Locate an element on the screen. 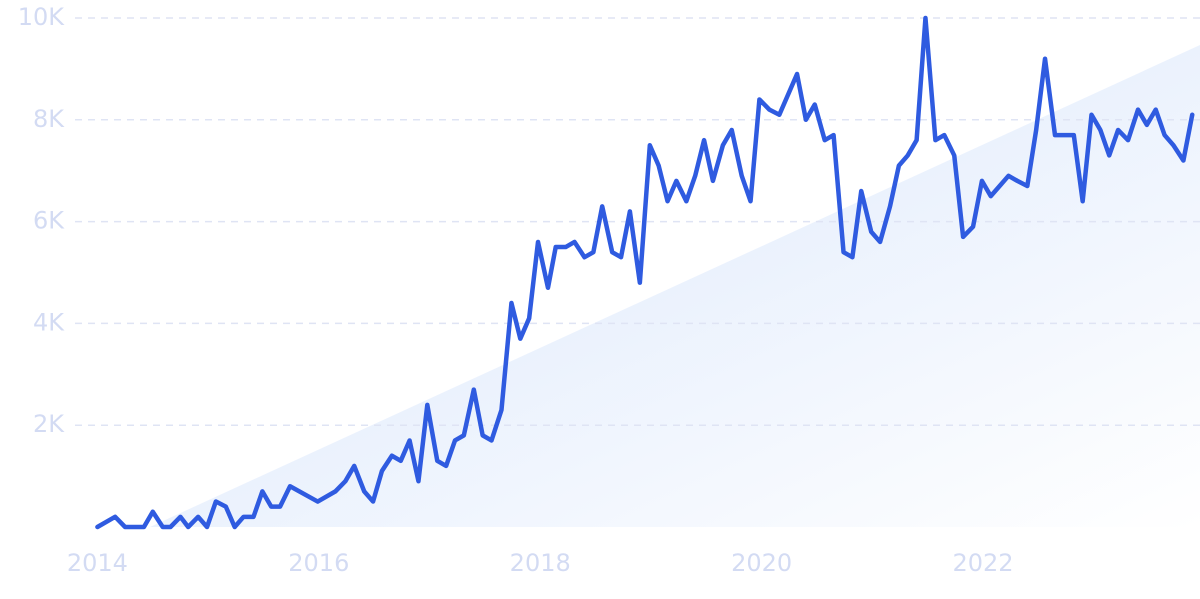 The width and height of the screenshot is (1200, 599). y-tick-label: 6K is located at coordinates (49, 221).